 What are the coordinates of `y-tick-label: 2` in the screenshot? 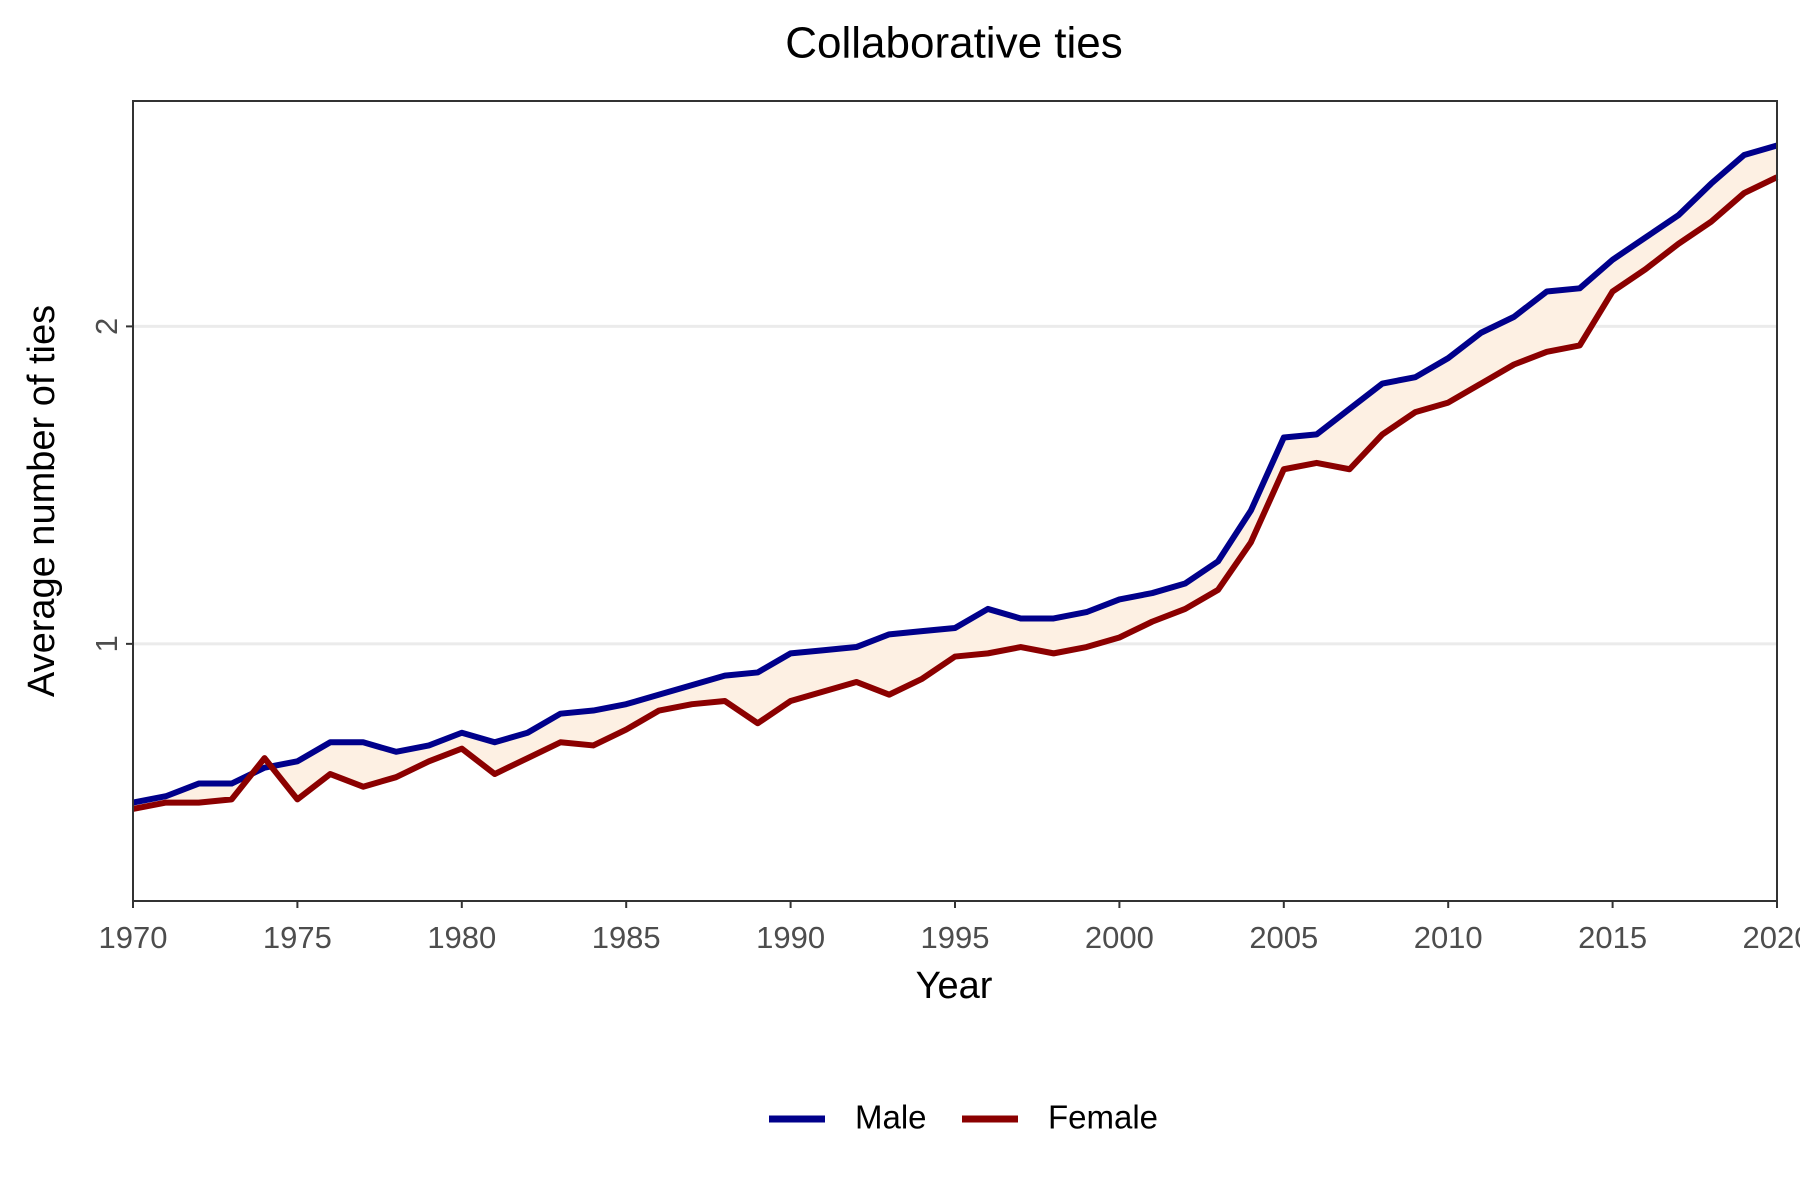 It's located at (106, 326).